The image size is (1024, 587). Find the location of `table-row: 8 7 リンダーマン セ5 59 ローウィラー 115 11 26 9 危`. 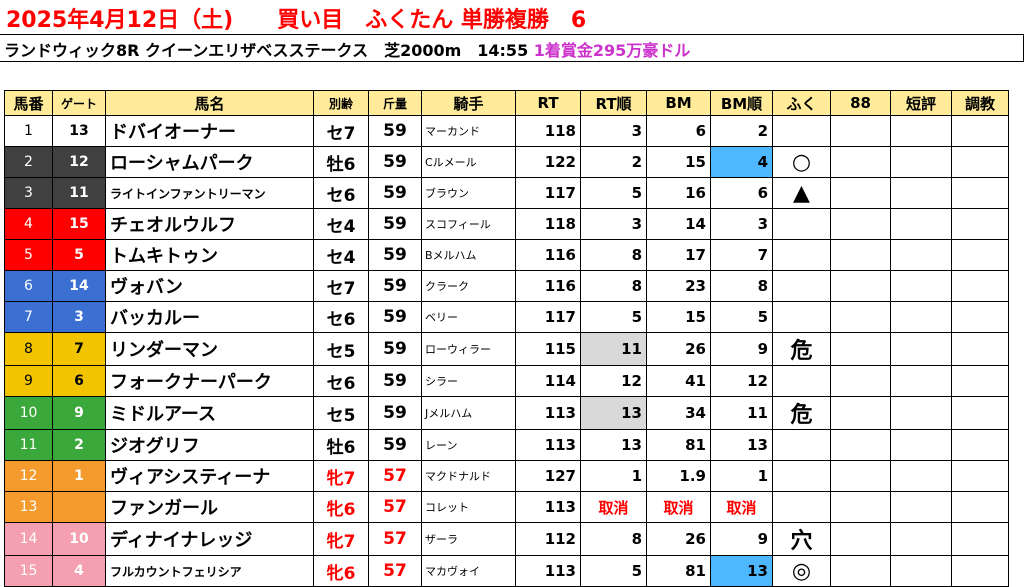

table-row: 8 7 リンダーマン セ5 59 ローウィラー 115 11 26 9 危 is located at coordinates (506, 349).